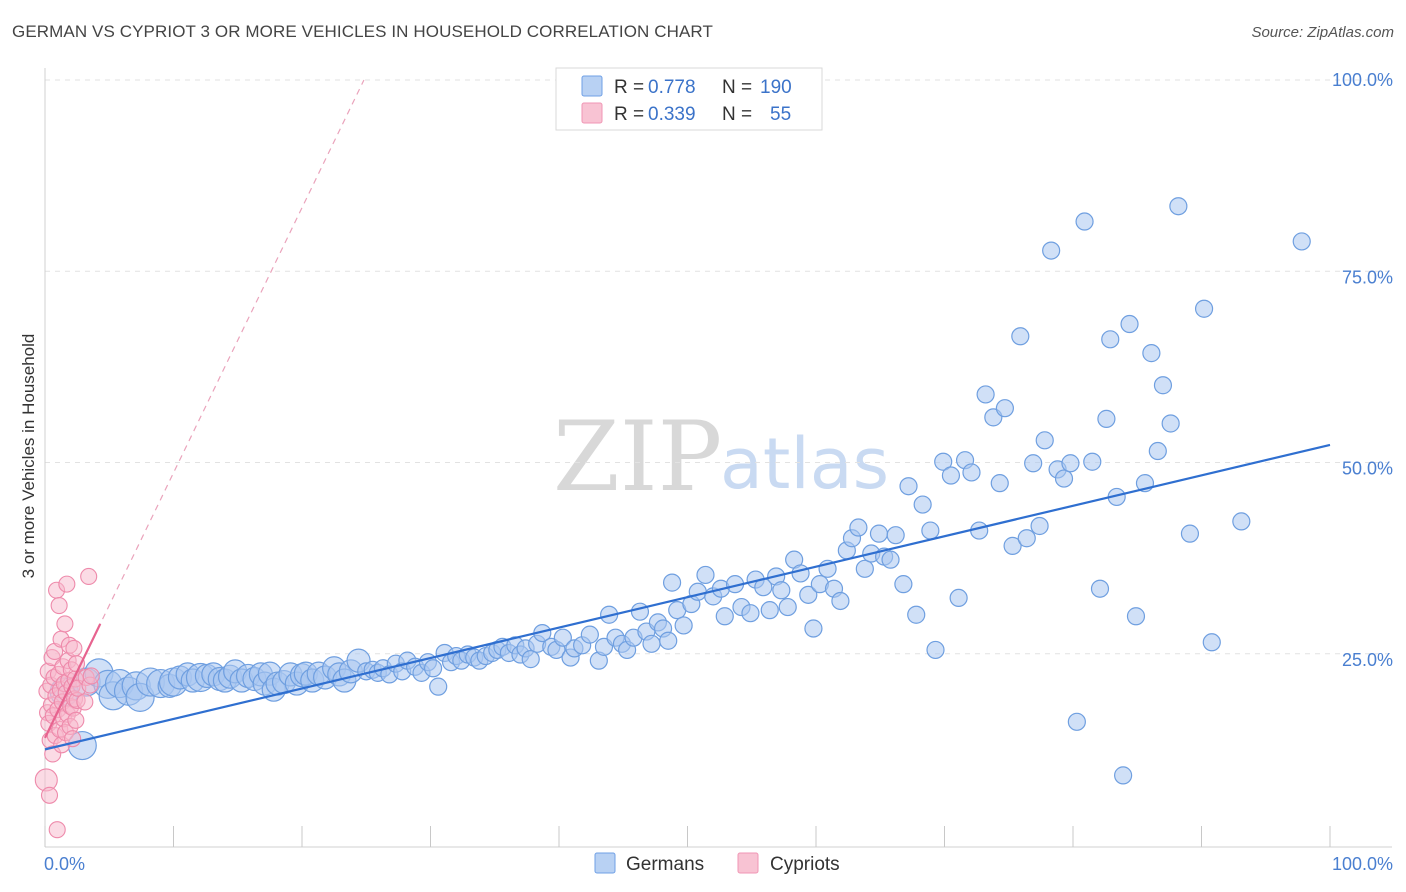  What do you see at coordinates (805, 864) in the screenshot?
I see `legend-label-cypriots: Cypriots` at bounding box center [805, 864].